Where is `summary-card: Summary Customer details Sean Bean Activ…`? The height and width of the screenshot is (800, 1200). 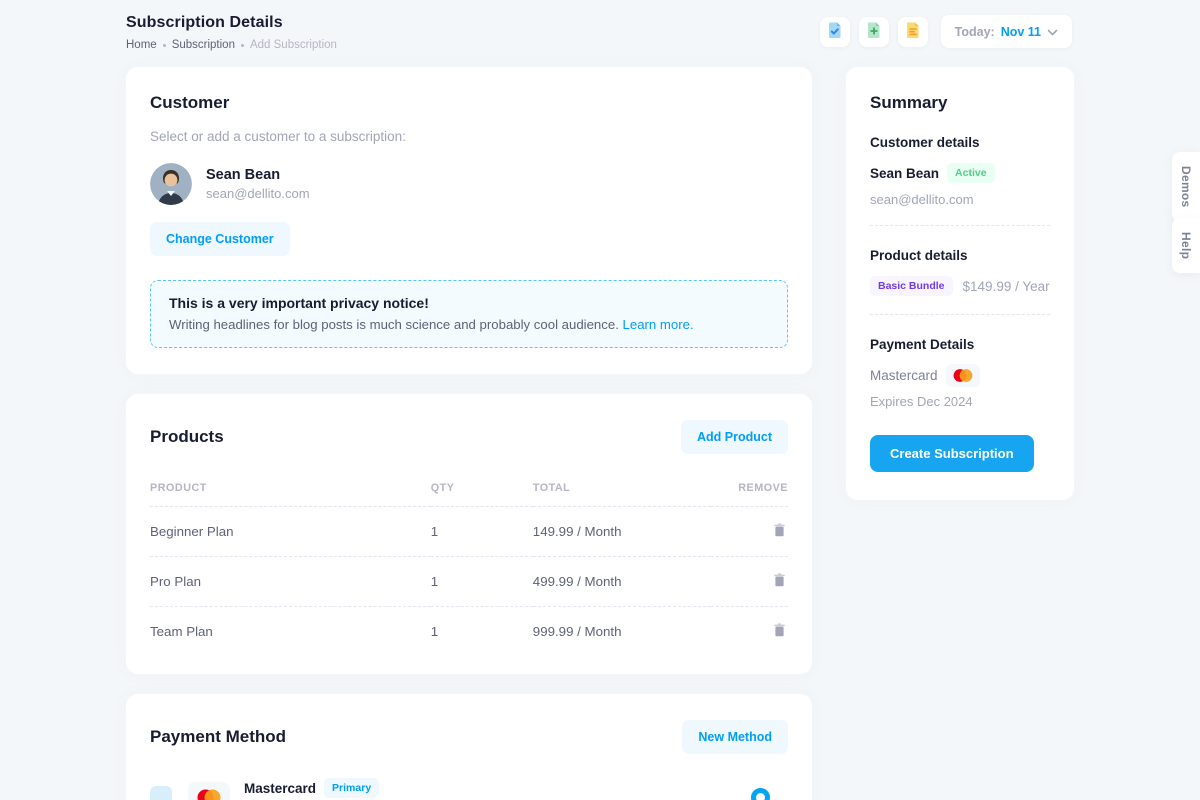 summary-card: Summary Customer details Sean Bean Activ… is located at coordinates (960, 283).